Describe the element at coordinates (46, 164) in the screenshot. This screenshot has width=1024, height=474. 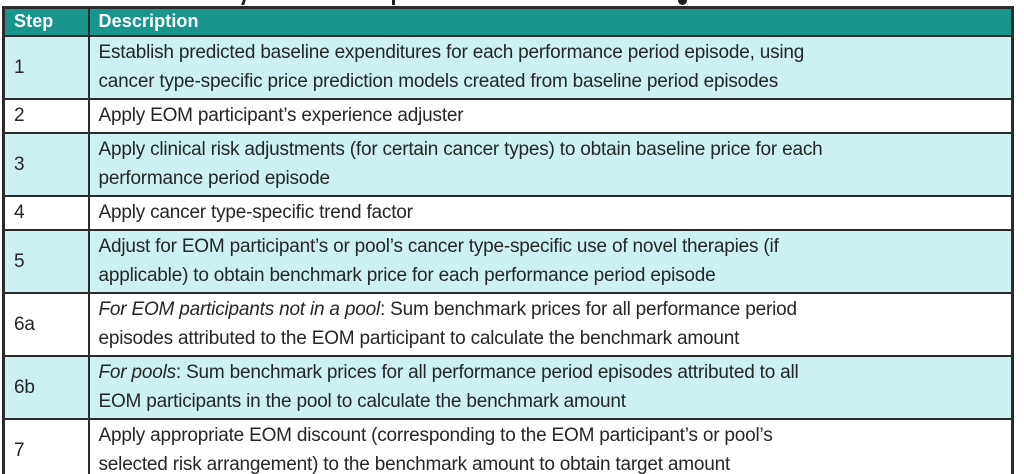
I see `step-cell: 3` at that location.